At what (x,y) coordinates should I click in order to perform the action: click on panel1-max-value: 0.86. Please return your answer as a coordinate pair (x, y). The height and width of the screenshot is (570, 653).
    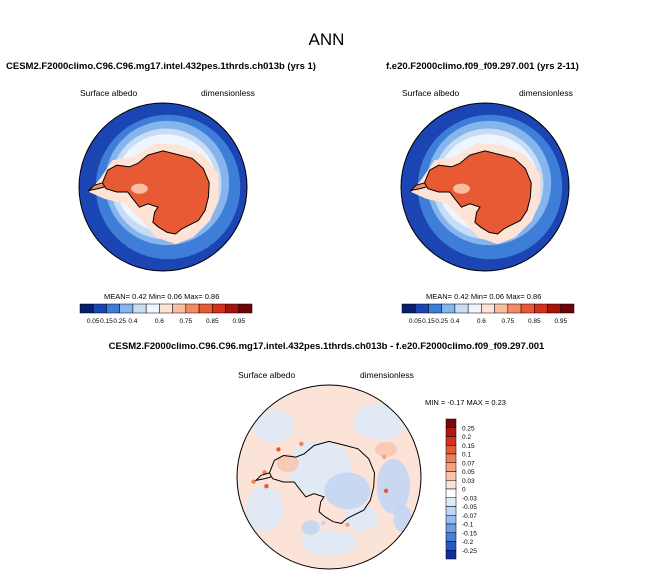
    Looking at the image, I should click on (212, 296).